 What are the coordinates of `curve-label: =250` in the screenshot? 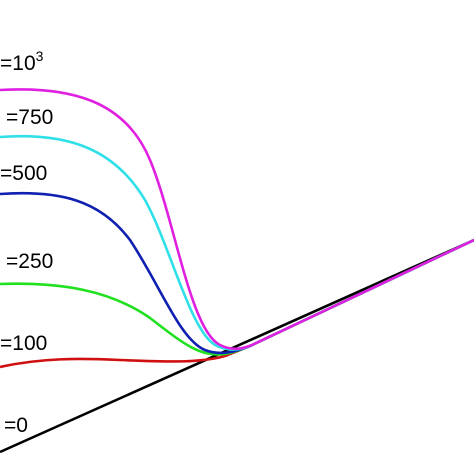 It's located at (29, 261).